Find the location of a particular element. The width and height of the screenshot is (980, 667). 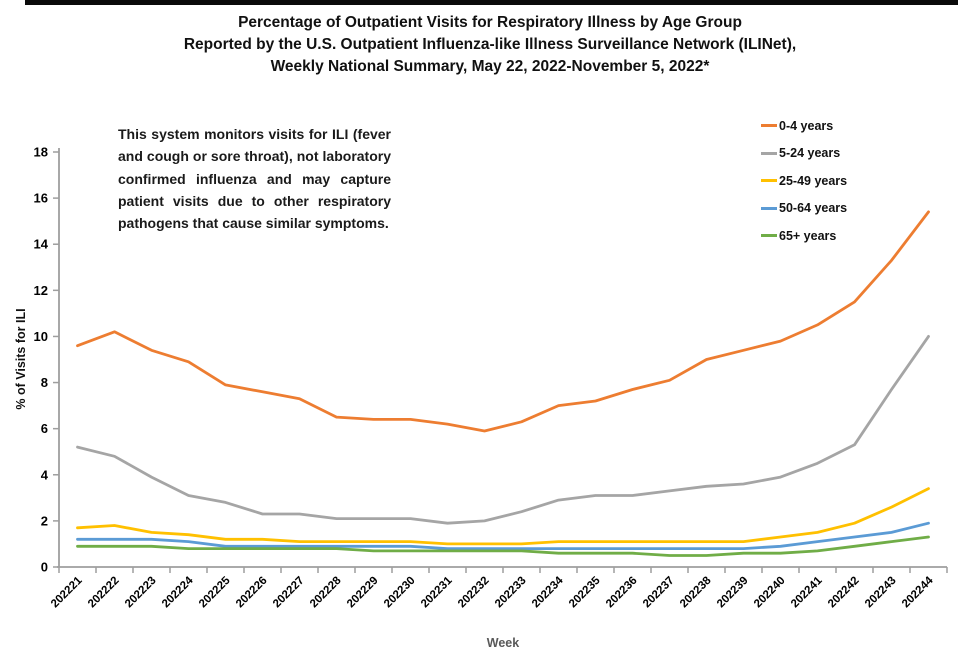

x-tick-label: 202233 is located at coordinates (511, 593).